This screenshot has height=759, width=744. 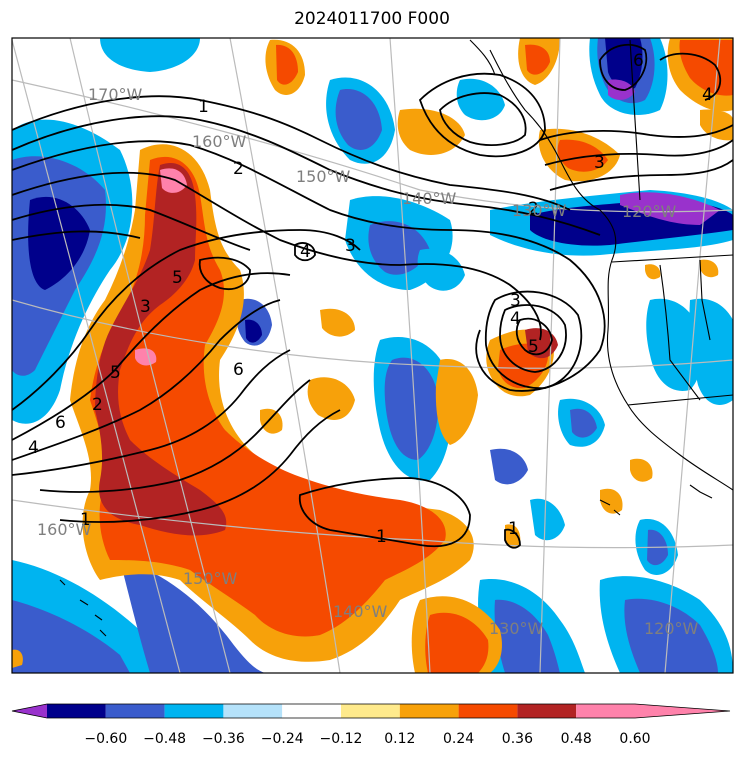 What do you see at coordinates (282, 739) in the screenshot?
I see `colorbar-tick-label: −0.24` at bounding box center [282, 739].